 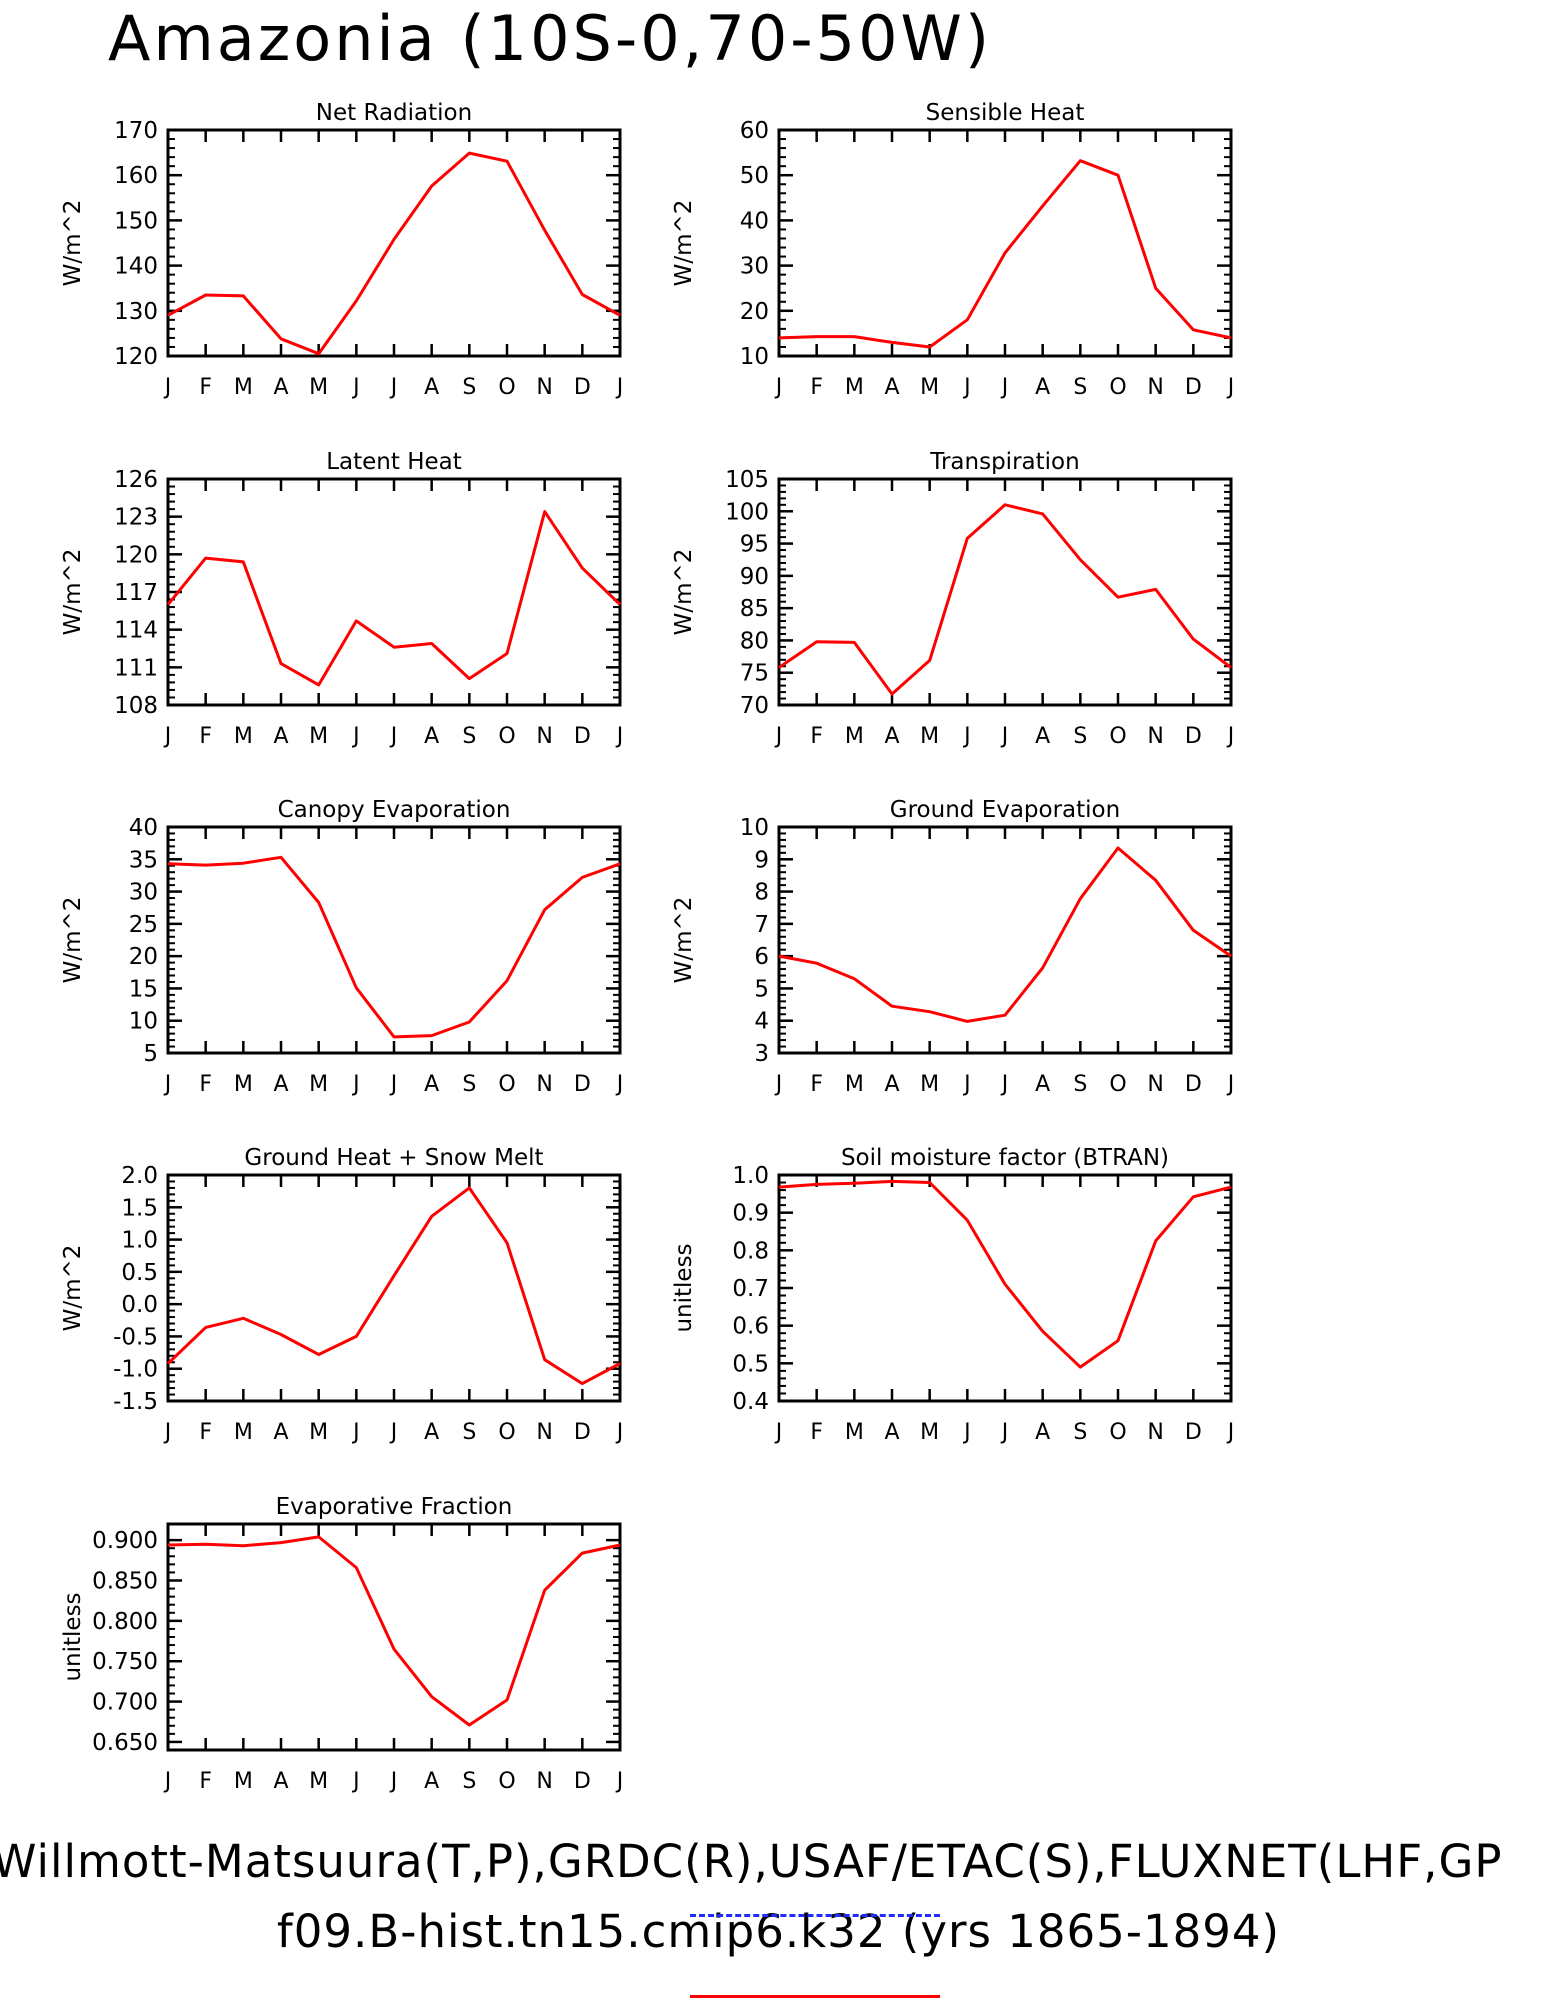 What do you see at coordinates (139, 1208) in the screenshot?
I see `y-tick-label: 1.5` at bounding box center [139, 1208].